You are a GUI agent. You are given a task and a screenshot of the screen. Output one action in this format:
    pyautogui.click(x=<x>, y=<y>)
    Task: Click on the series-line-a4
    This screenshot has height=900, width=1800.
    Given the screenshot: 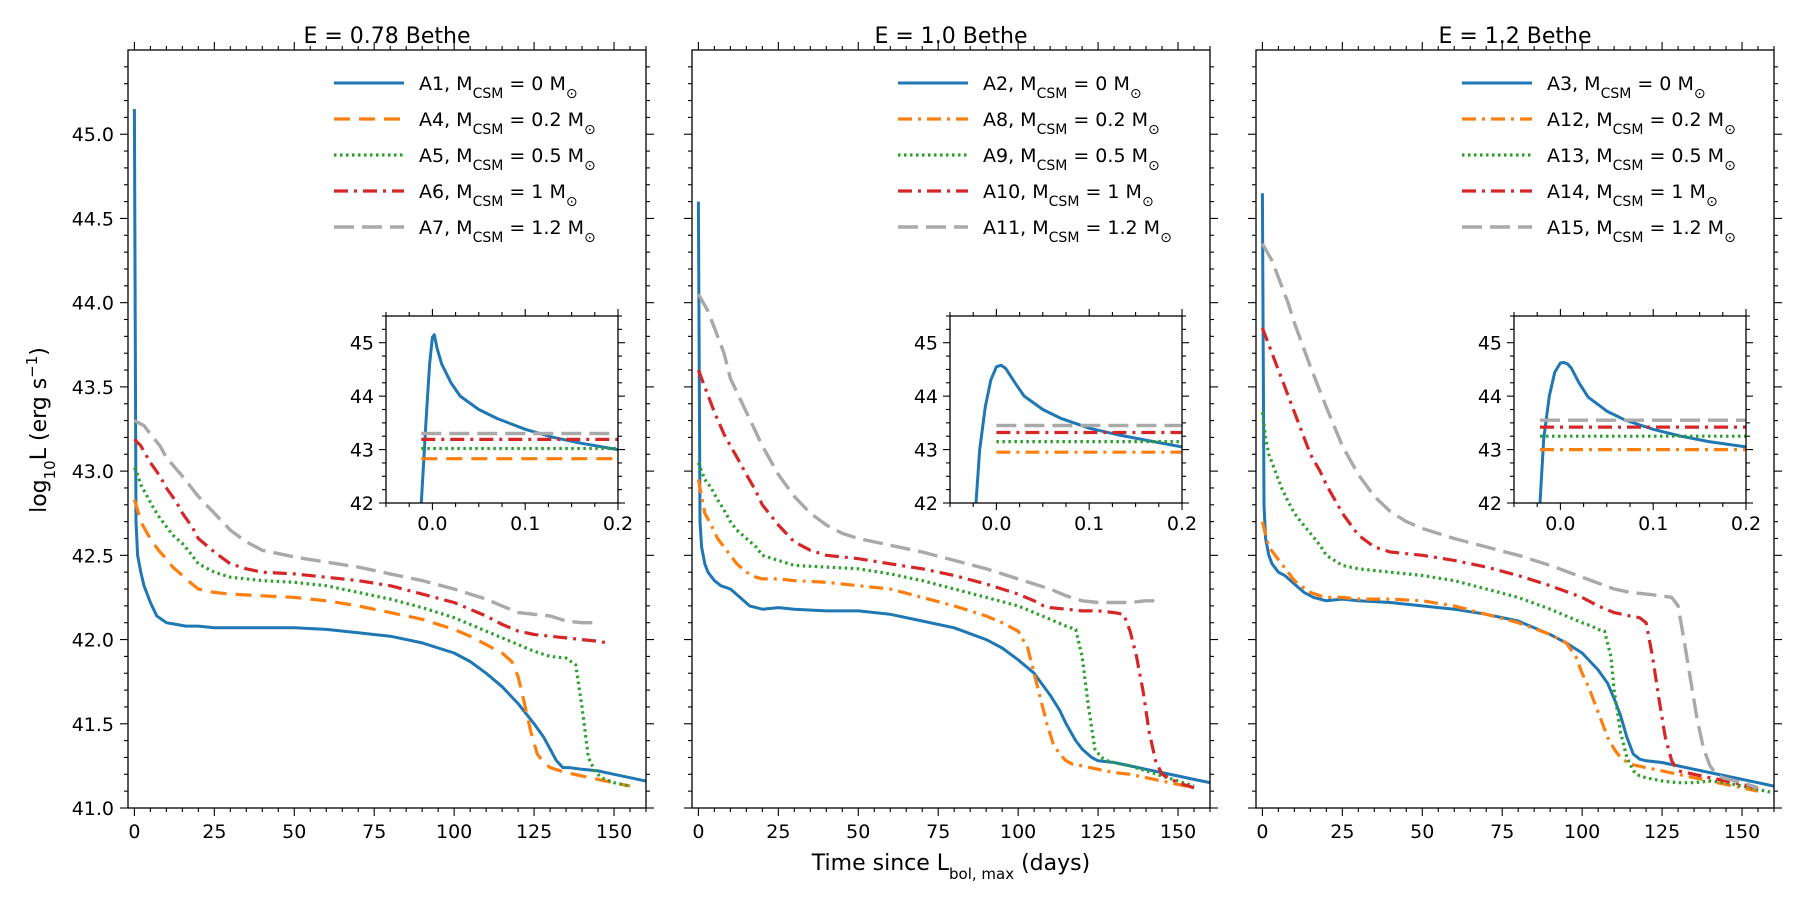 What is the action you would take?
    pyautogui.click(x=381, y=643)
    